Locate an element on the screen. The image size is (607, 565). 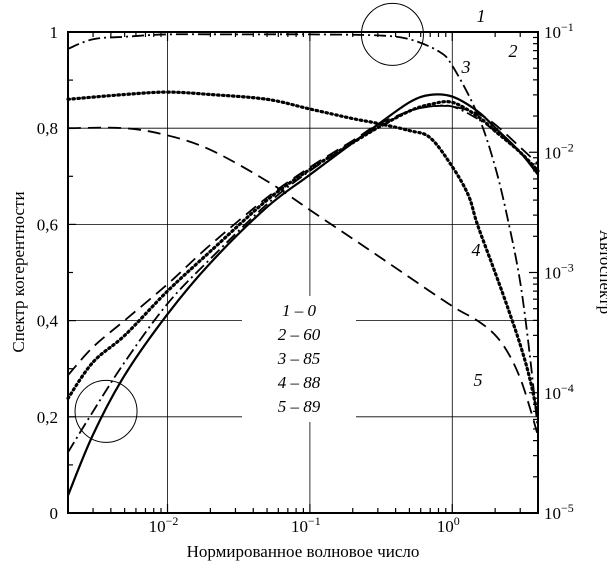
left-y-axis-title: Спектр когерентности is located at coordinates (18, 271).